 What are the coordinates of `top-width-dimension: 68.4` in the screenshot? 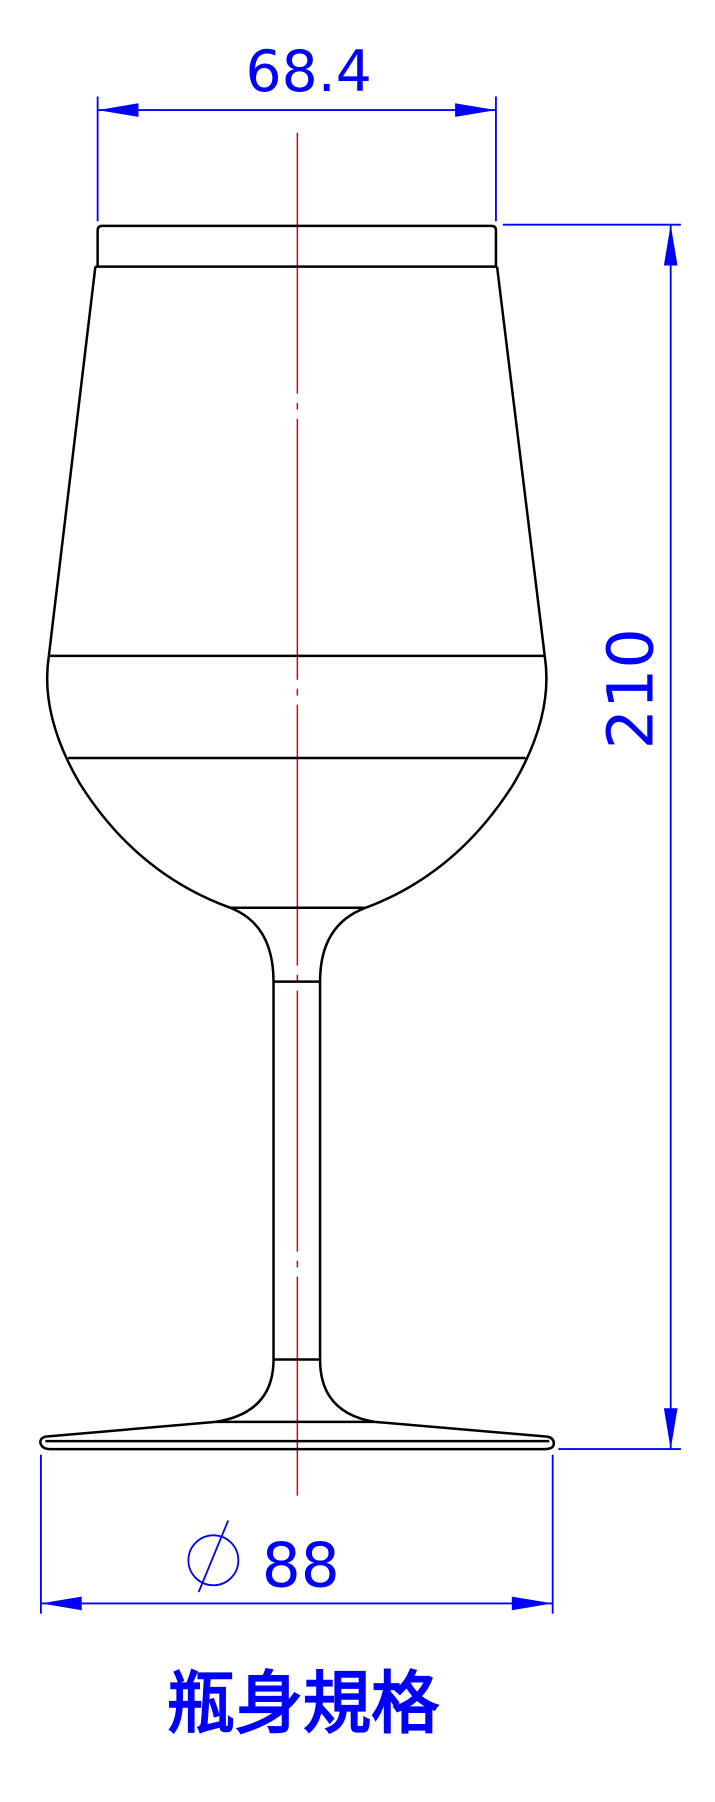 It's located at (296, 130).